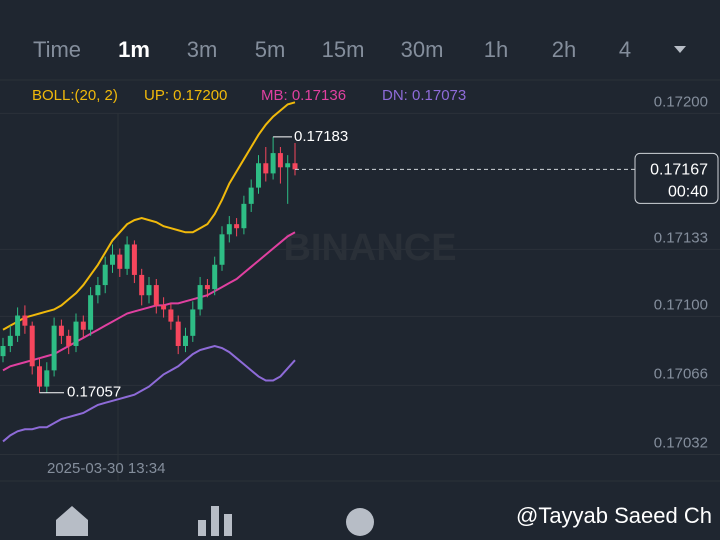 The height and width of the screenshot is (540, 720). Describe the element at coordinates (106, 468) in the screenshot. I see `time-label: 2025-03-30 13:34` at that location.